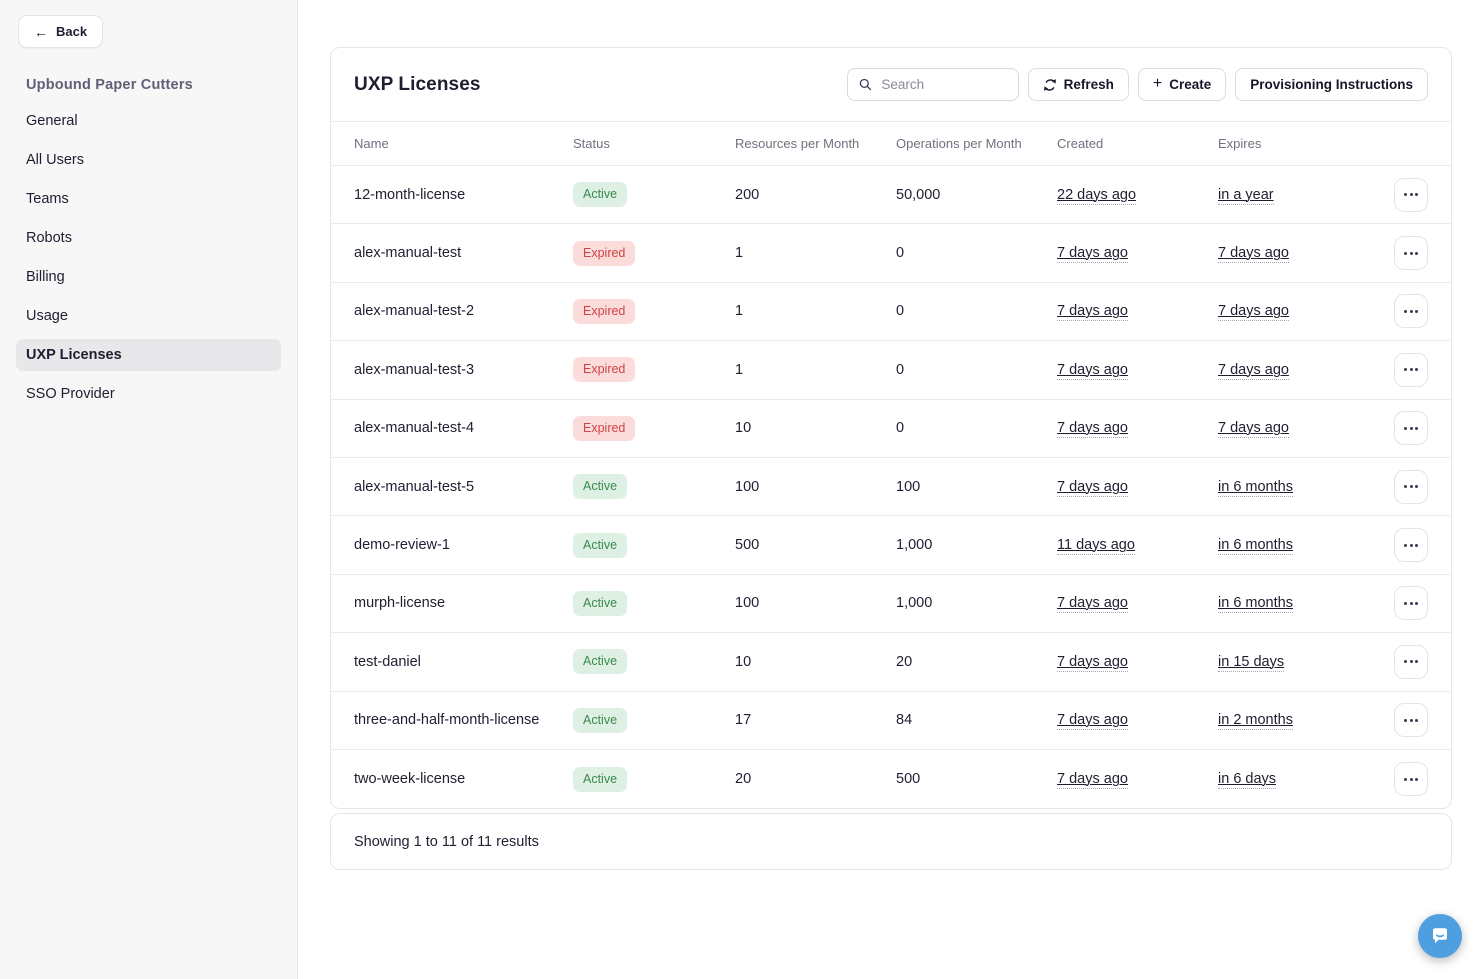  I want to click on sidebar-item-robots: Robots, so click(49, 238).